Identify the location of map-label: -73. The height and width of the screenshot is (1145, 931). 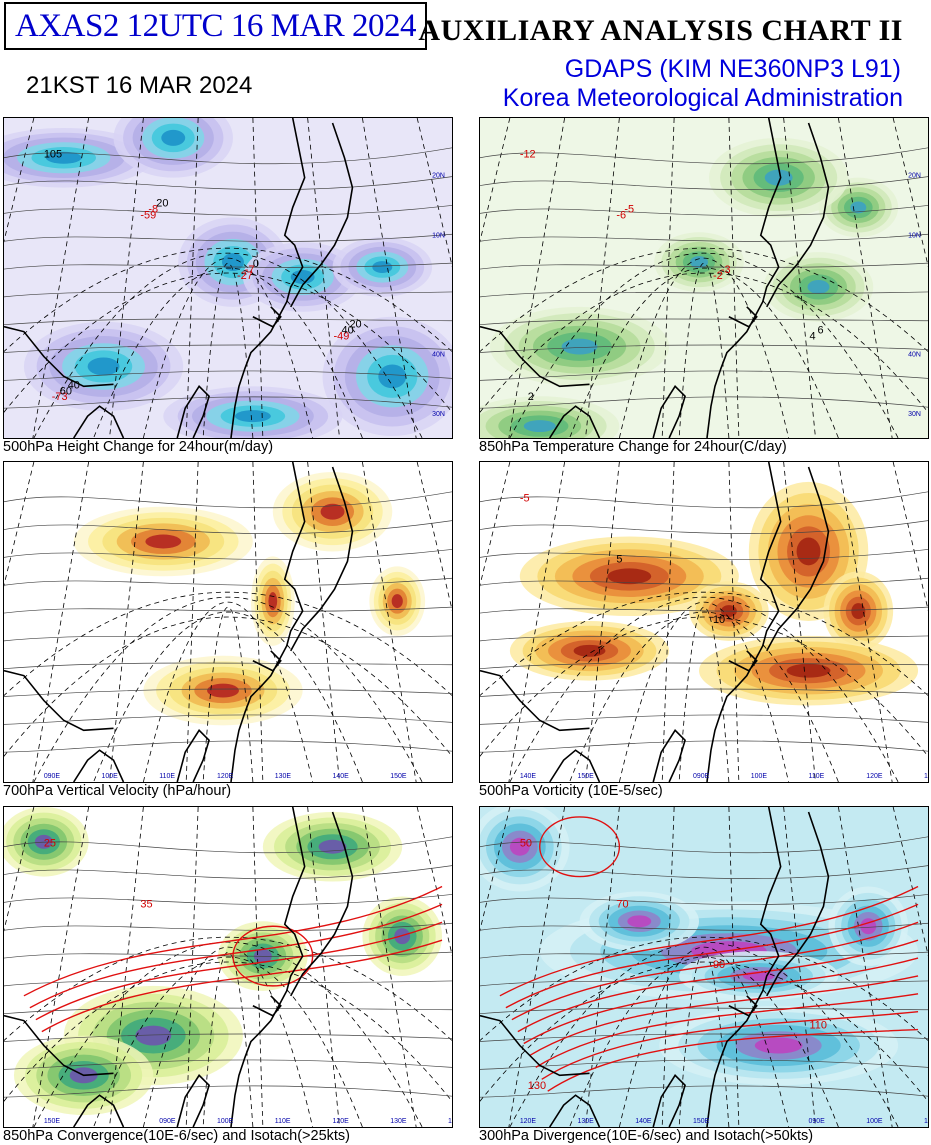
(60, 397).